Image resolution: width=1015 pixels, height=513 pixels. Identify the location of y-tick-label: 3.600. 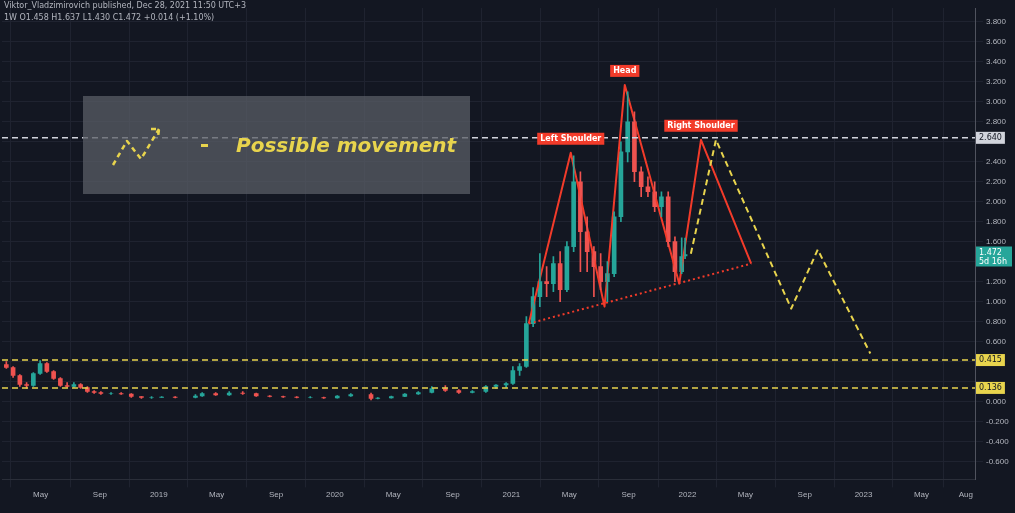
(996, 42).